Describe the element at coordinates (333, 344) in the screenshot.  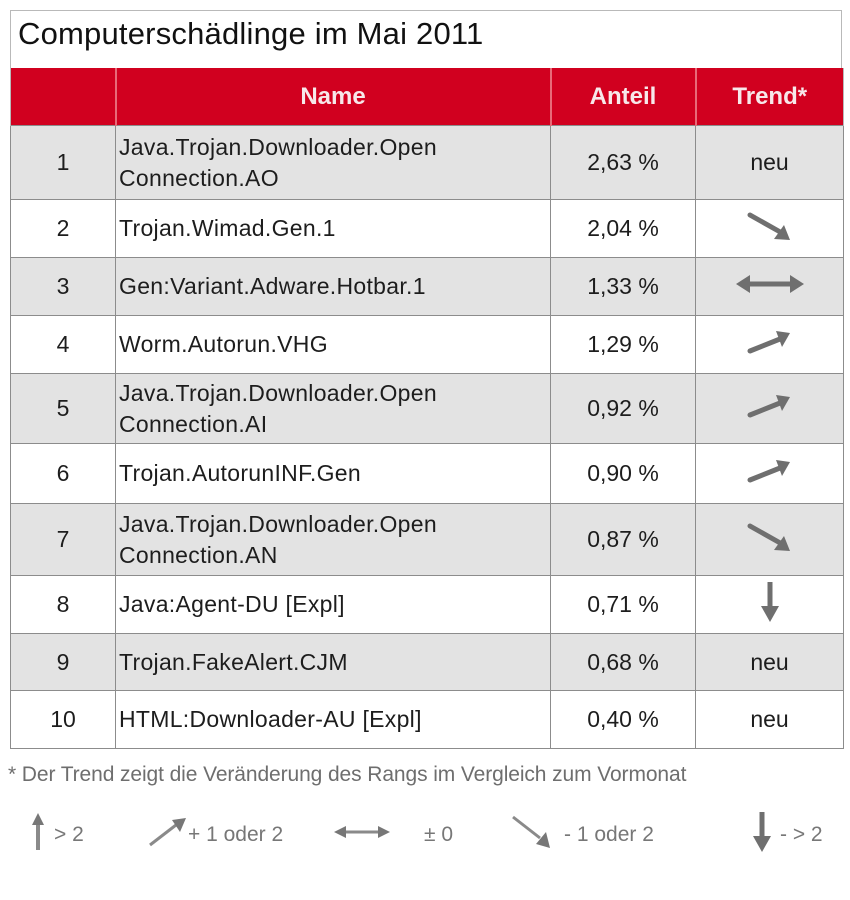
I see `name-cell: Worm.Autorun.VHG` at that location.